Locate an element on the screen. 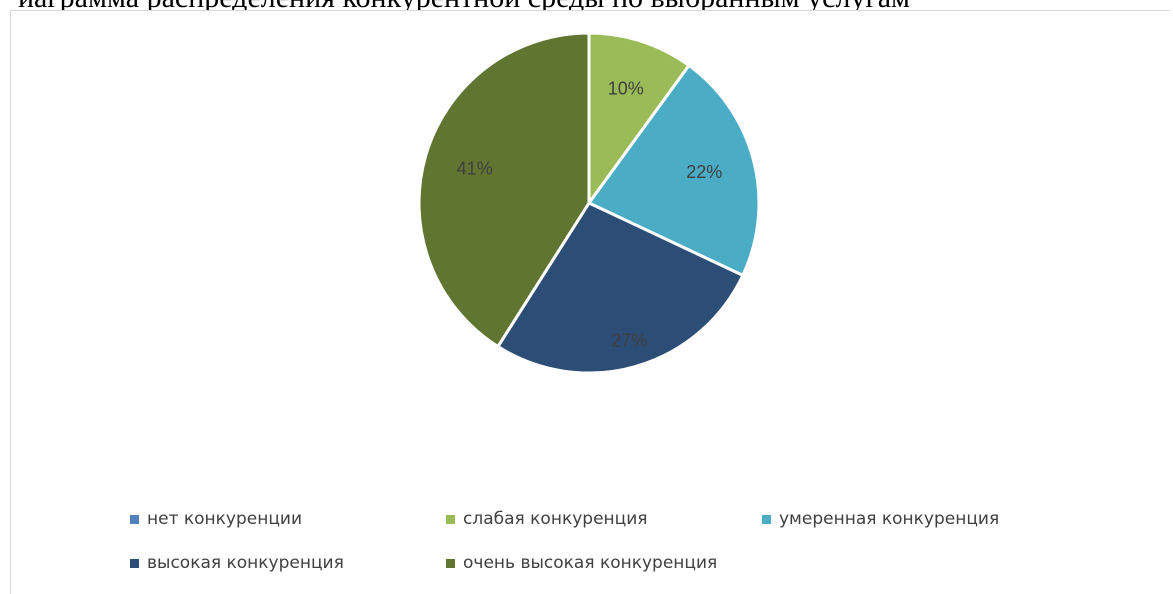  data-labels: 10% 22% 27% 41% is located at coordinates (590, 215).